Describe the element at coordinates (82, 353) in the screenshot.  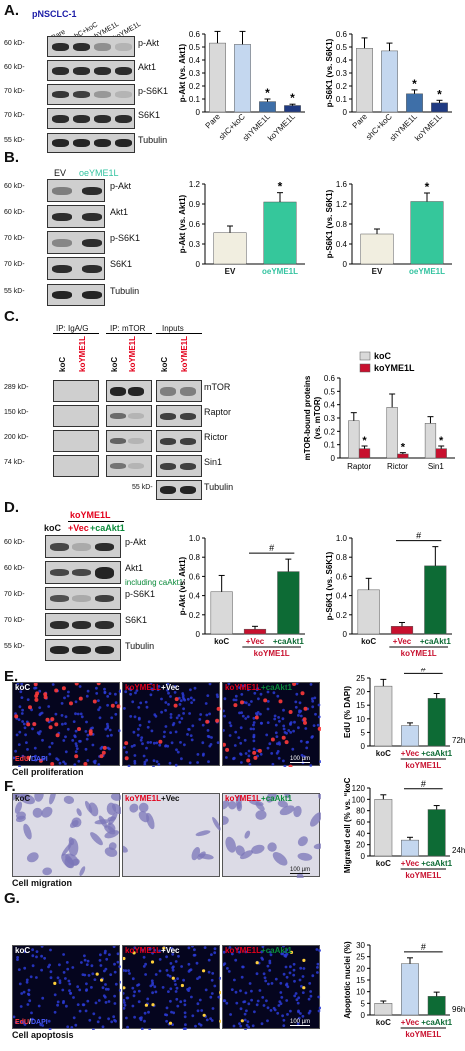
I see `lane-label: koYME1L` at that location.